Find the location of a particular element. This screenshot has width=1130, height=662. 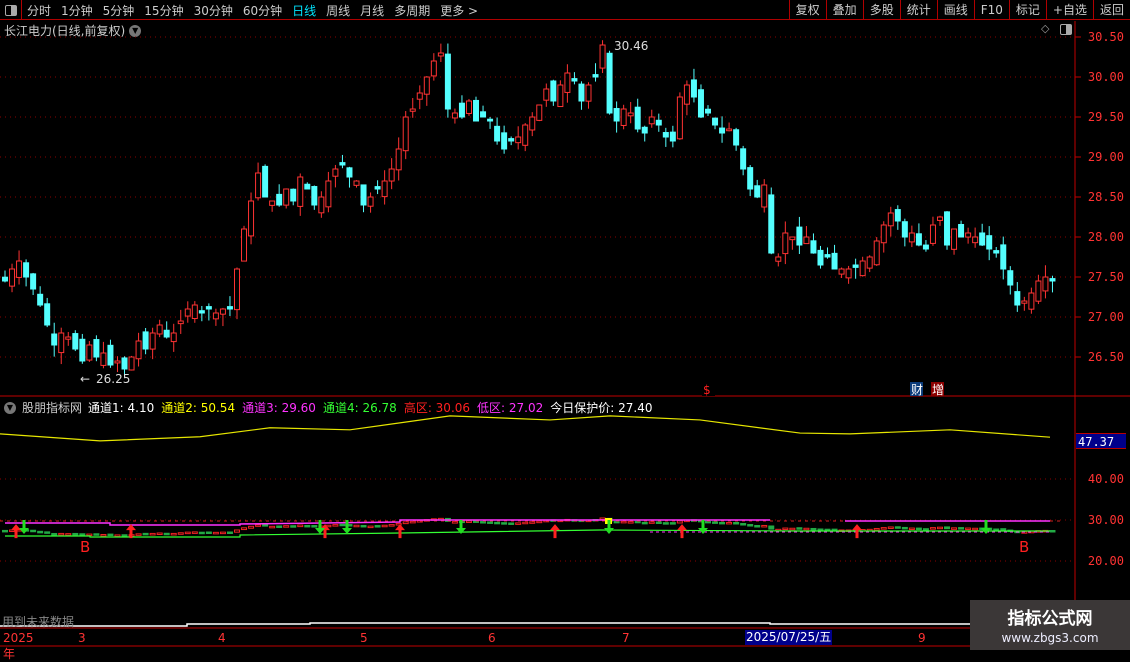

diamond-icon: ◇ is located at coordinates (1045, 28).